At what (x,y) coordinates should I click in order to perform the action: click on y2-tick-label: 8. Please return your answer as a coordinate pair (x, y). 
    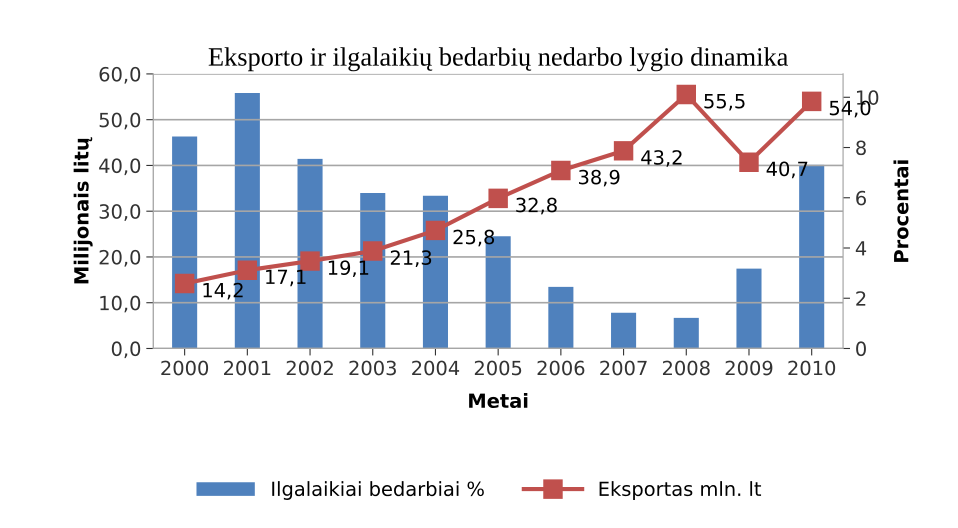
    Looking at the image, I should click on (861, 148).